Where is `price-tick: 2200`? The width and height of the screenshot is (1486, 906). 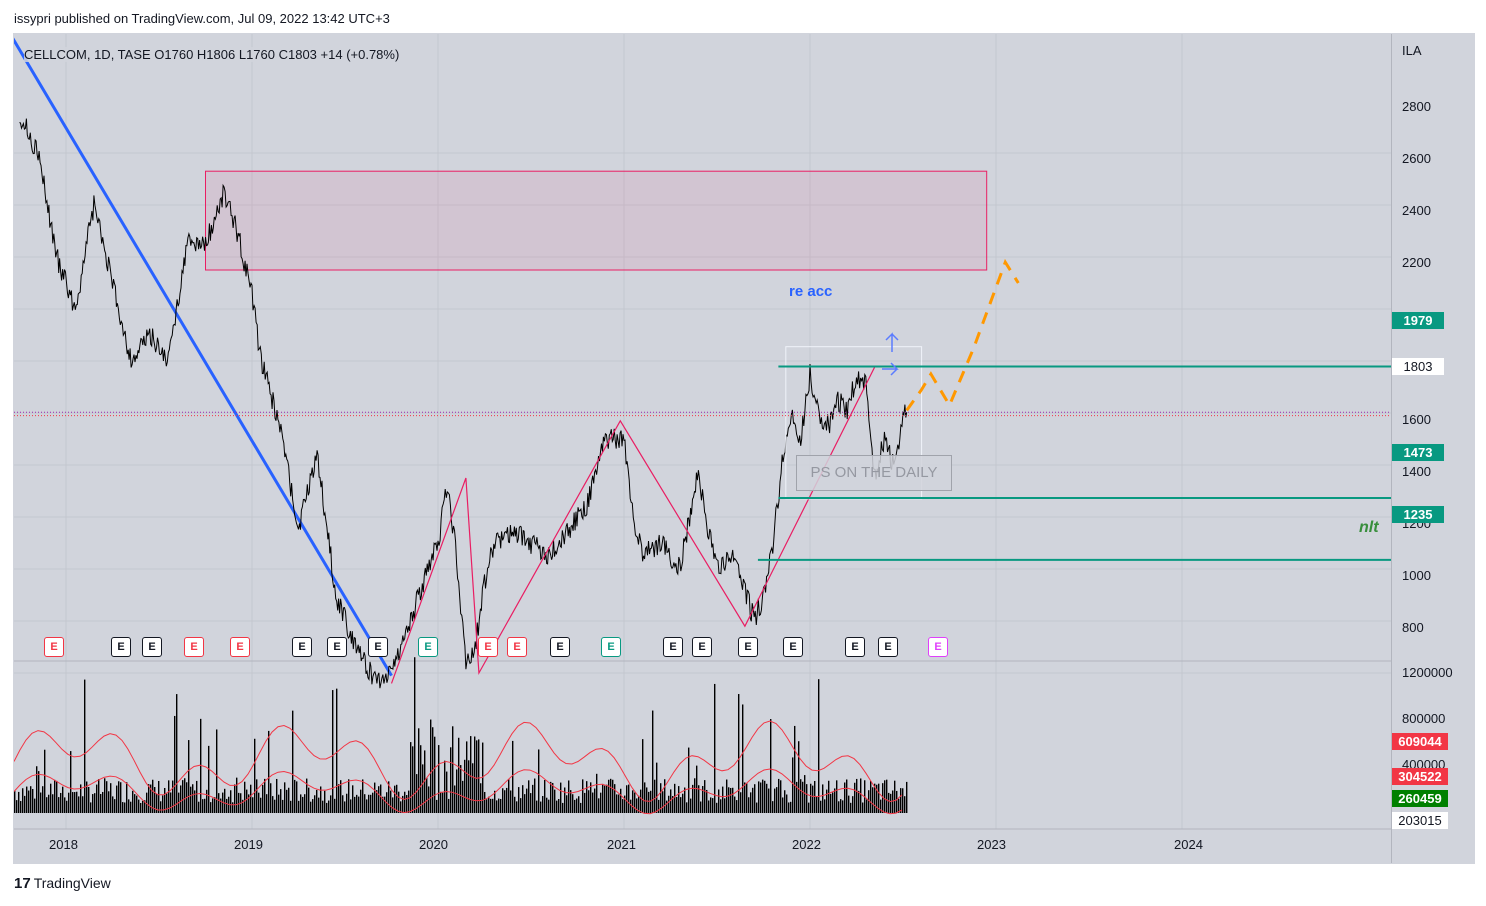
price-tick: 2200 is located at coordinates (1416, 262).